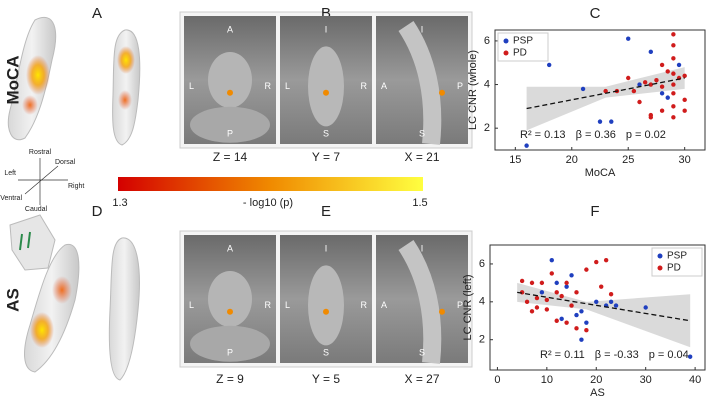  I want to click on row-label: AS, so click(12, 300).